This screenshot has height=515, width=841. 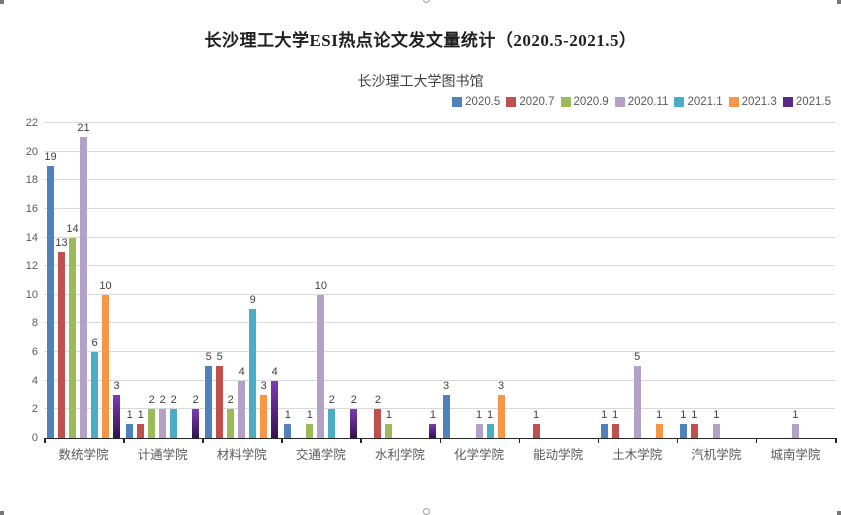 What do you see at coordinates (806, 102) in the screenshot?
I see `legend-item-2021.5: 2021.5` at bounding box center [806, 102].